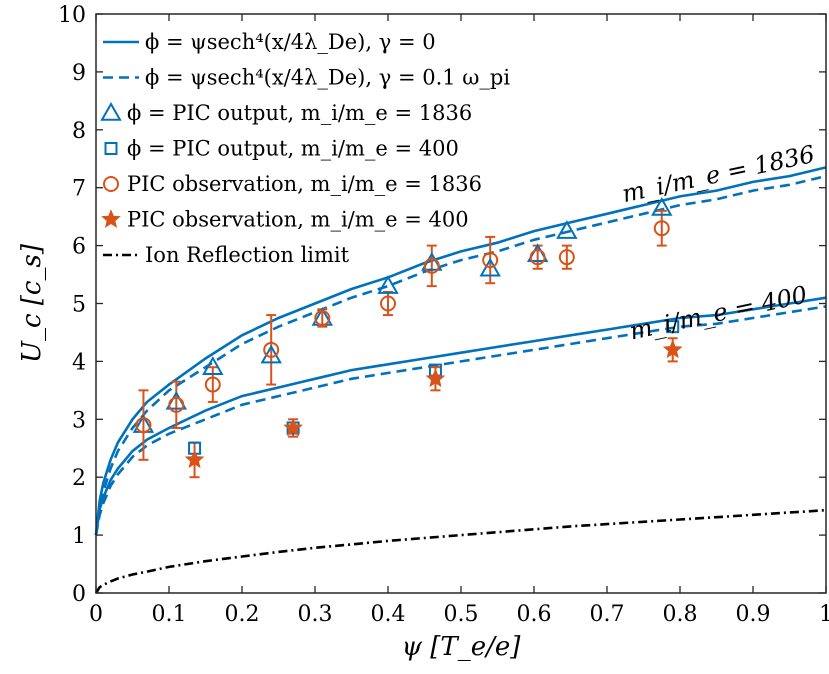  What do you see at coordinates (315, 614) in the screenshot?
I see `x-tick-label-3: 0.3` at bounding box center [315, 614].